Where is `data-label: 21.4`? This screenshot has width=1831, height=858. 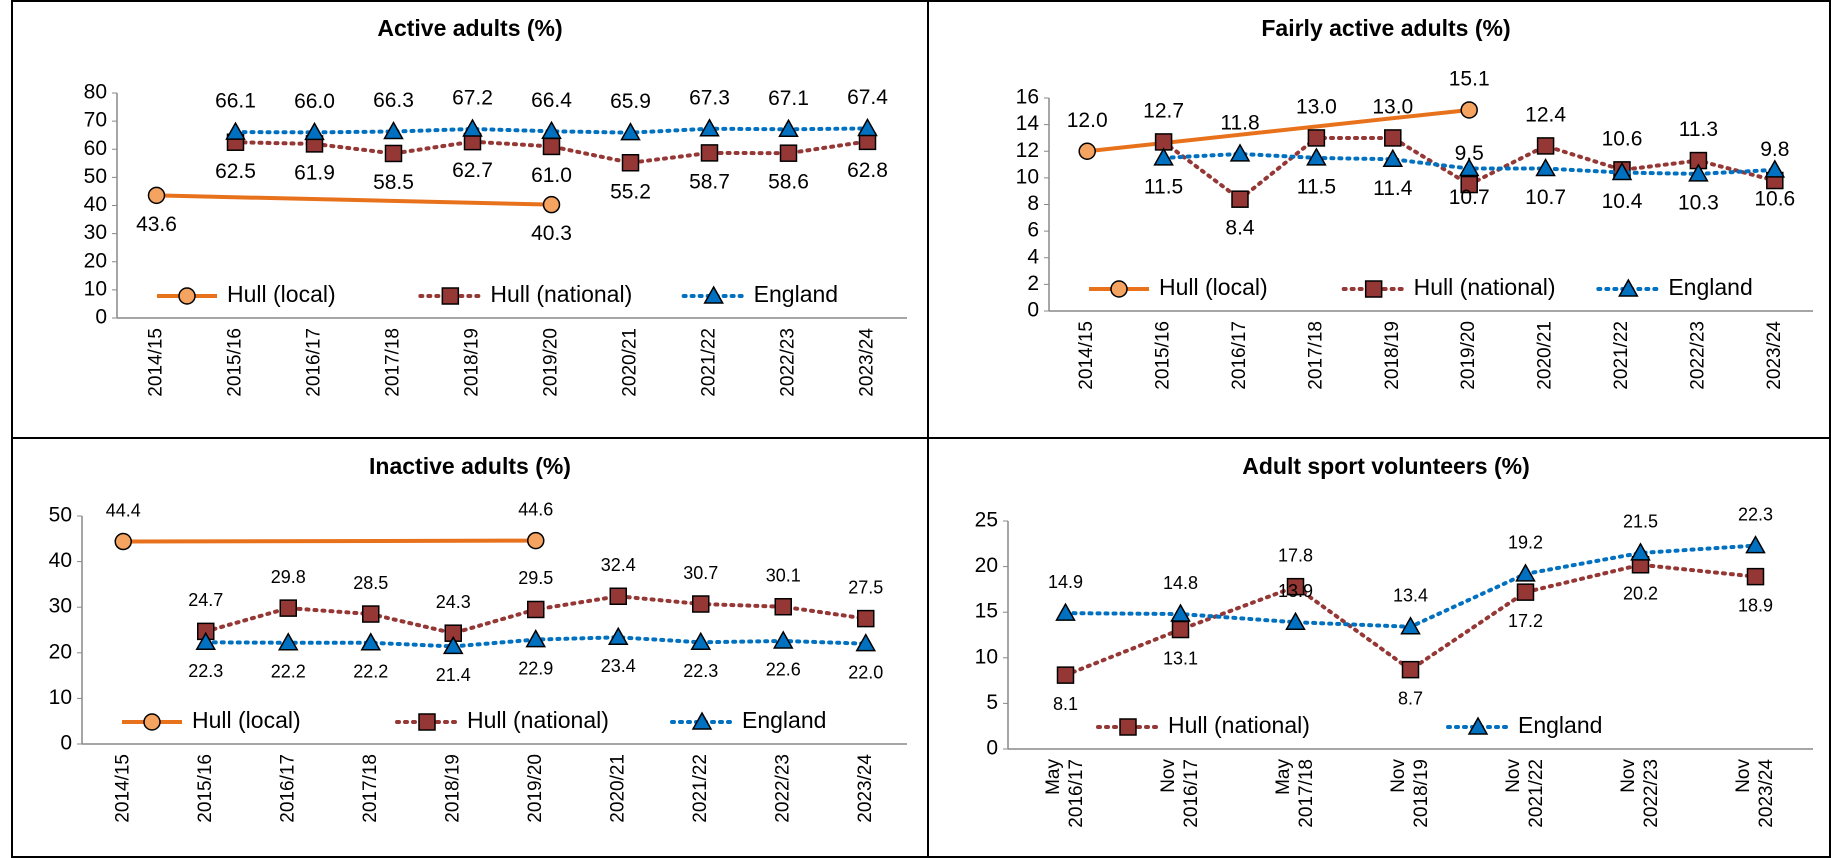 data-label: 21.4 is located at coordinates (453, 675).